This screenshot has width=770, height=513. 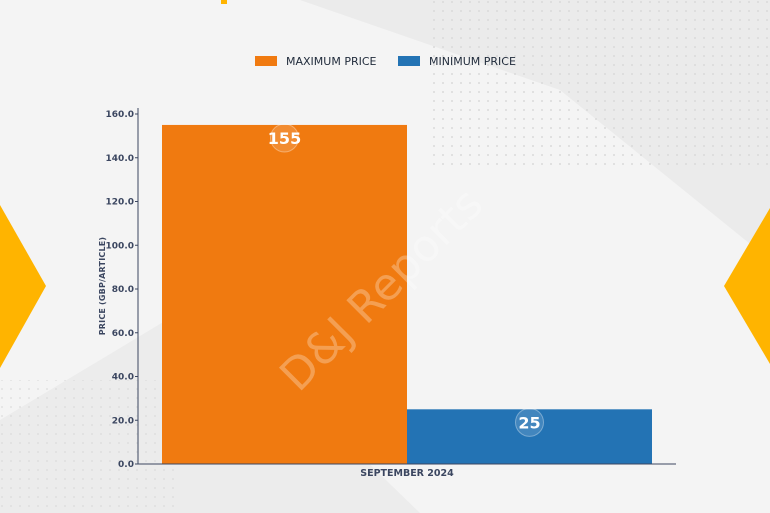 What do you see at coordinates (266, 61) in the screenshot?
I see `legend-swatch-maximum` at bounding box center [266, 61].